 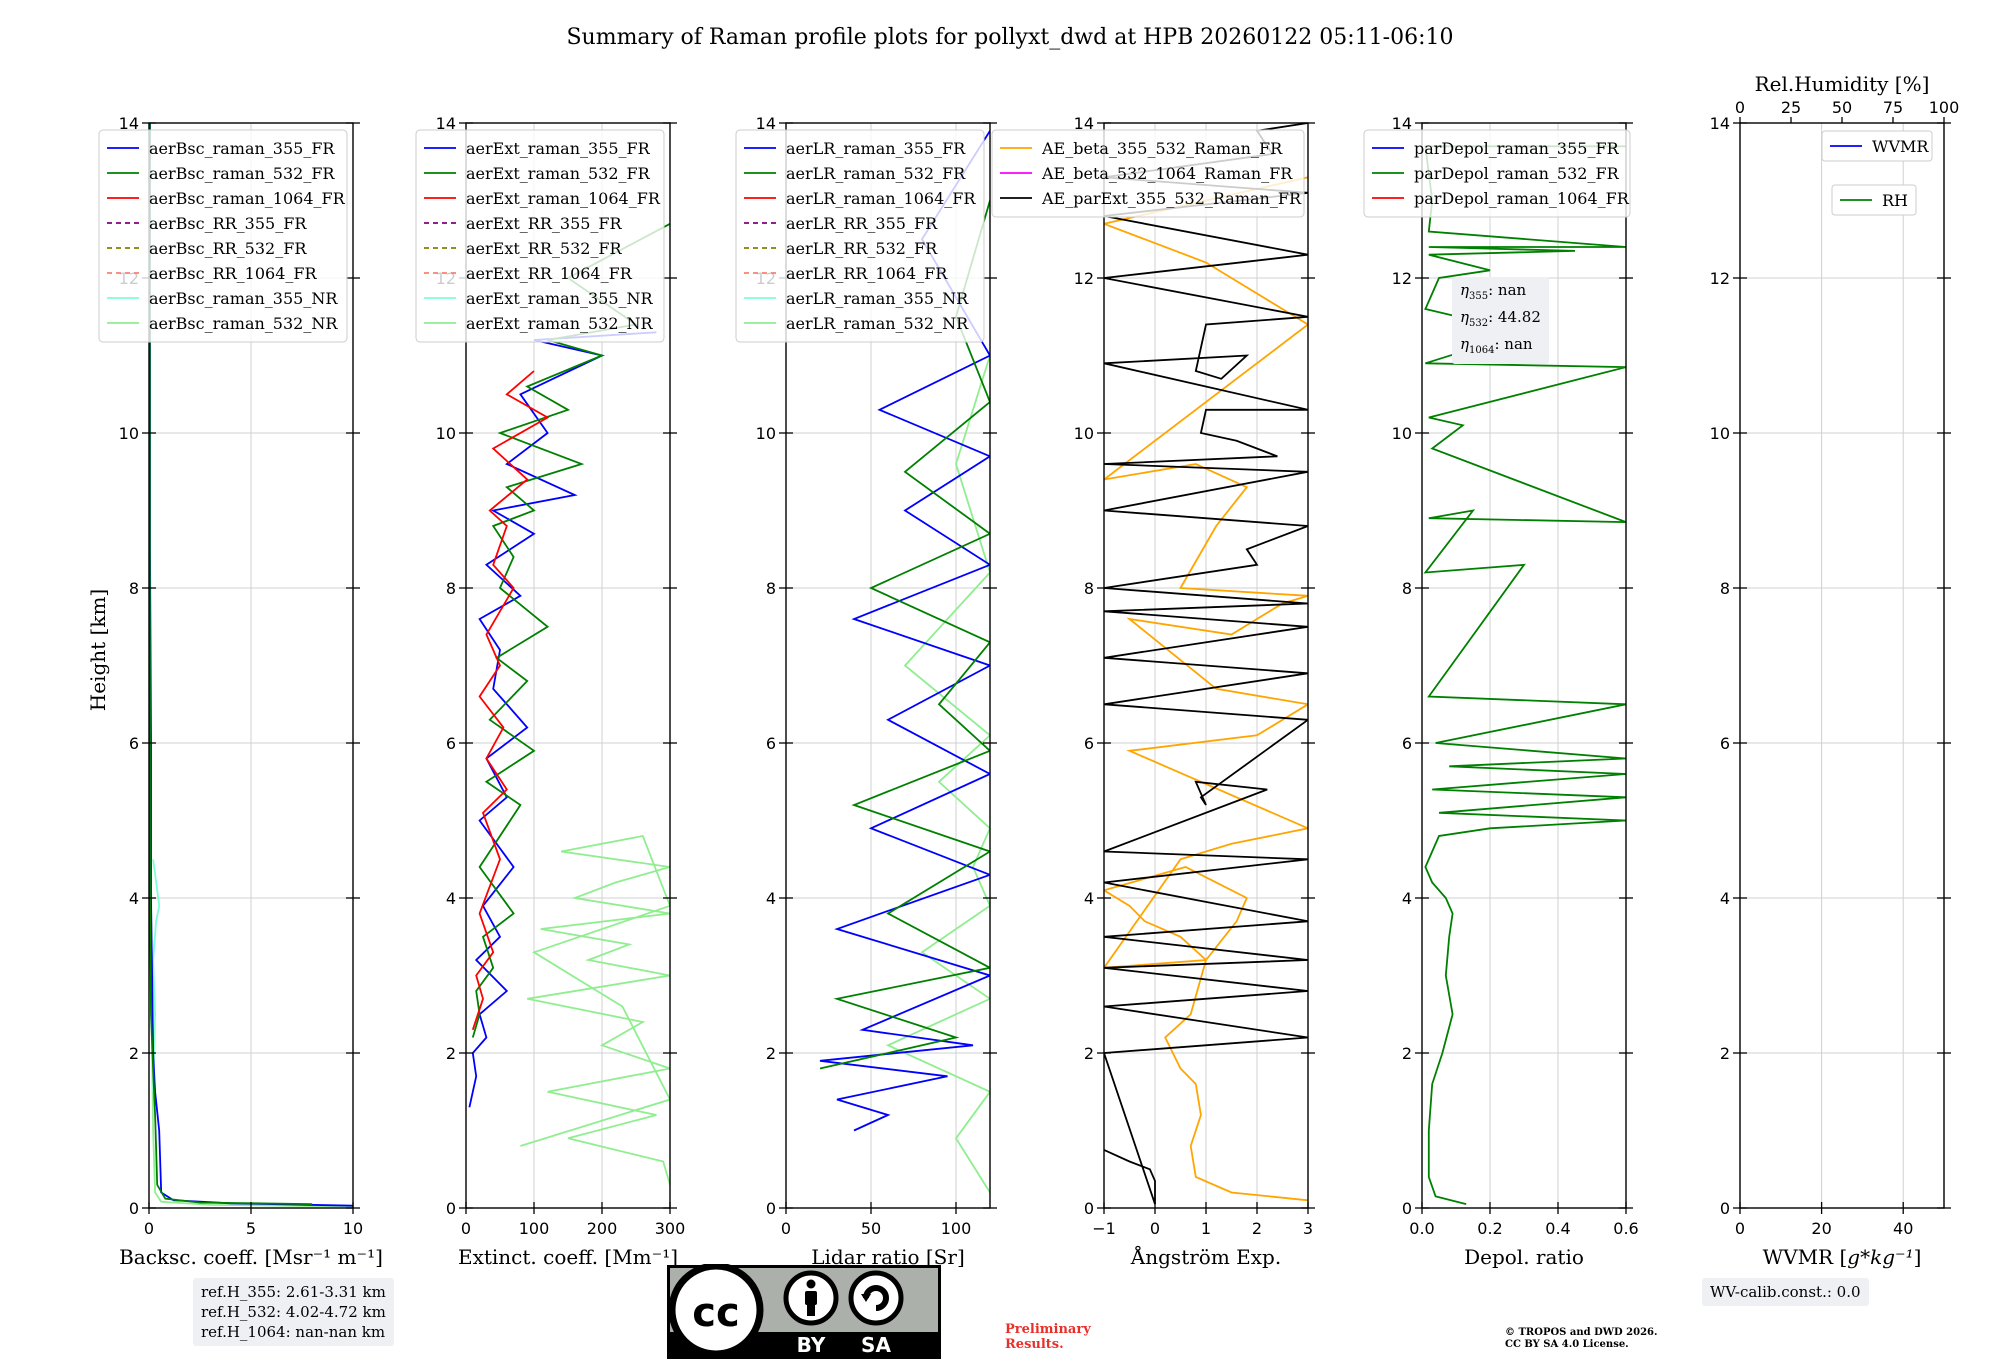 What do you see at coordinates (549, 273) in the screenshot?
I see `legend-label-aerExt_RR_1064_FR: aerExt_RR_1064_FR` at bounding box center [549, 273].